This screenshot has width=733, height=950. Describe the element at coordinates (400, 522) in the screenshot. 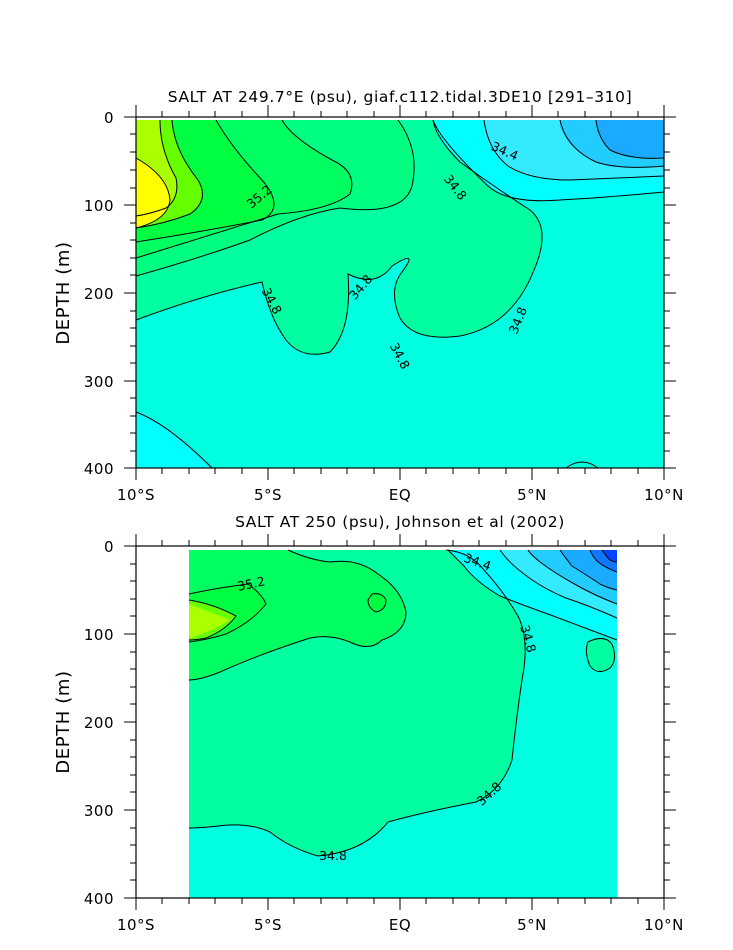

I see `bottom-title: SALT AT 250 (psu), Johnson et al (2002)` at that location.